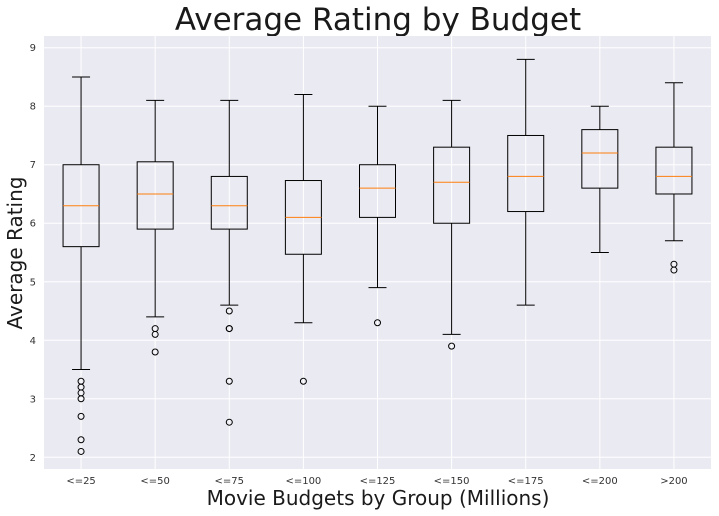  I want to click on y-tick-label: 9, so click(33, 48).